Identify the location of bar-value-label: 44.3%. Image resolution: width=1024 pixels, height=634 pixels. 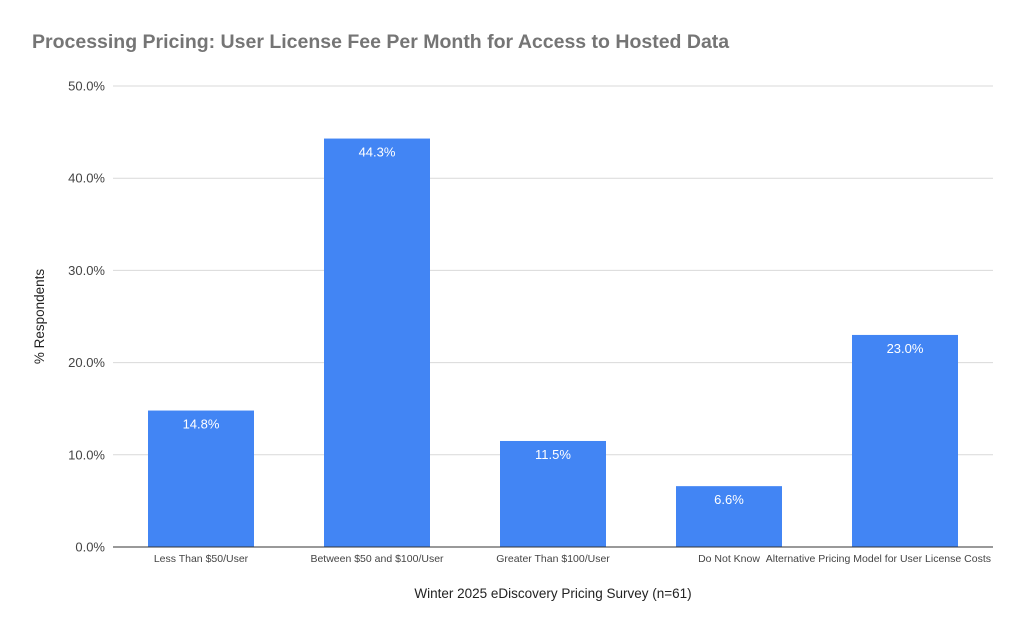
(377, 152).